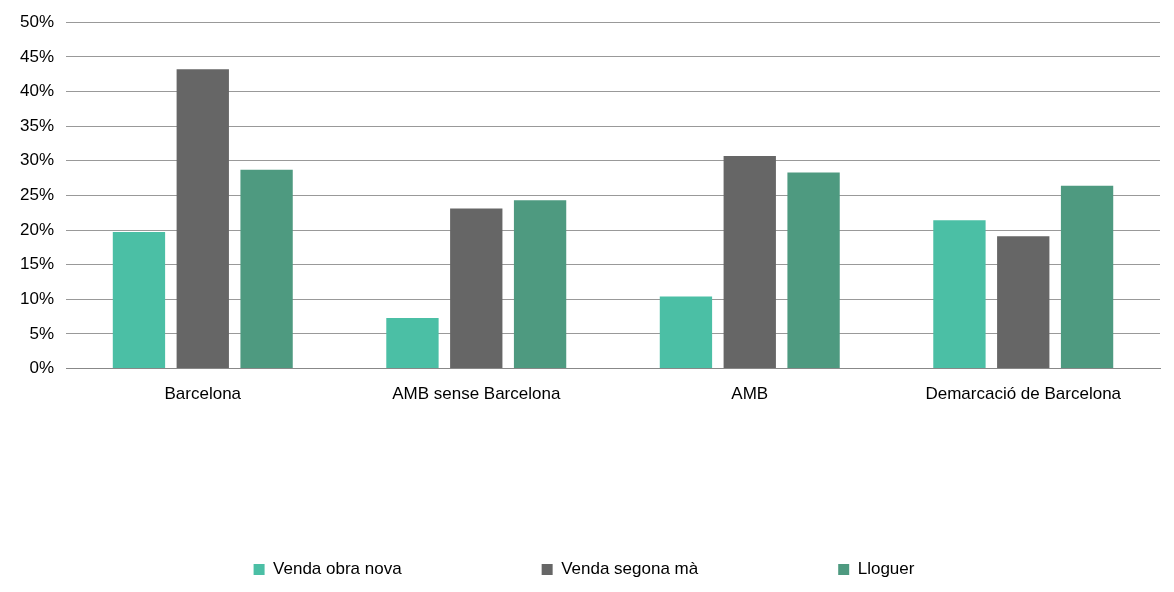  I want to click on legend-label: Venda segona mà, so click(630, 569).